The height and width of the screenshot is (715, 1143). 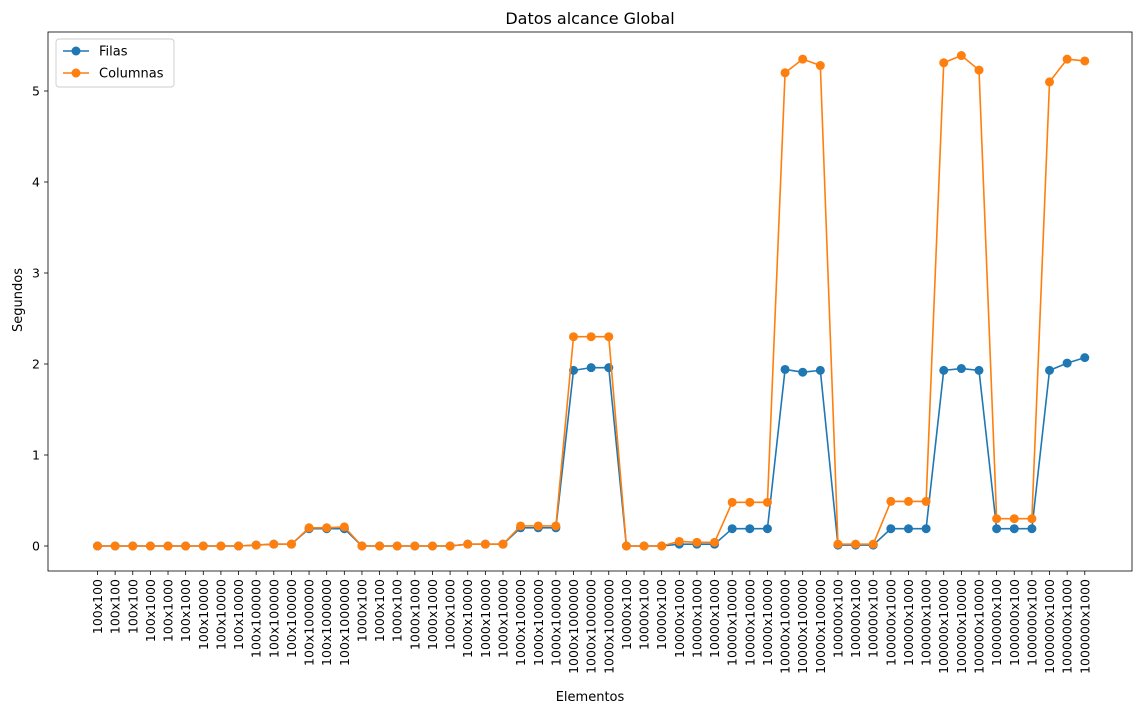 What do you see at coordinates (943, 626) in the screenshot?
I see `x-tick-label: 100000x10000` at bounding box center [943, 626].